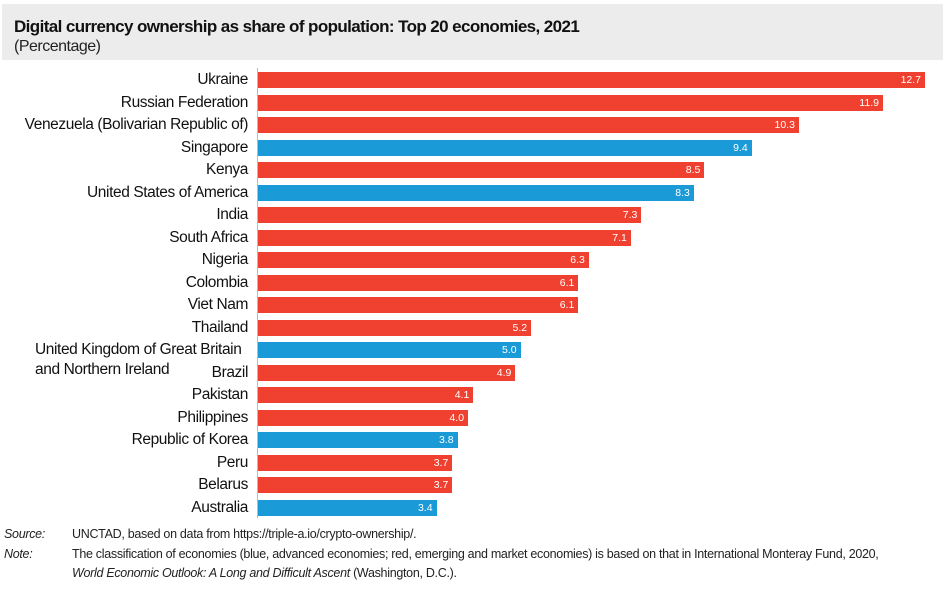  Describe the element at coordinates (423, 260) in the screenshot. I see `bar: 6.3` at that location.